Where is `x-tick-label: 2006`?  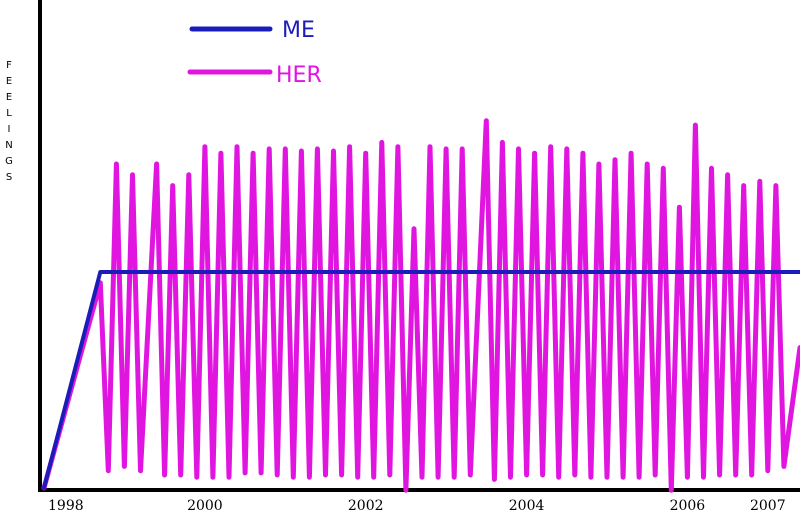 x-tick-label: 2006 is located at coordinates (688, 506).